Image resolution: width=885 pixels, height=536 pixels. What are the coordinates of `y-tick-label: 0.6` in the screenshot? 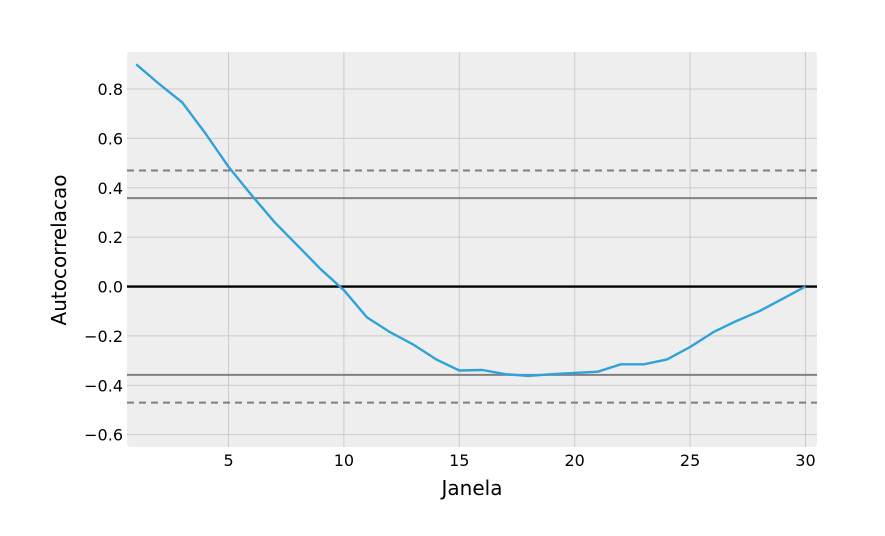 It's located at (110, 138).